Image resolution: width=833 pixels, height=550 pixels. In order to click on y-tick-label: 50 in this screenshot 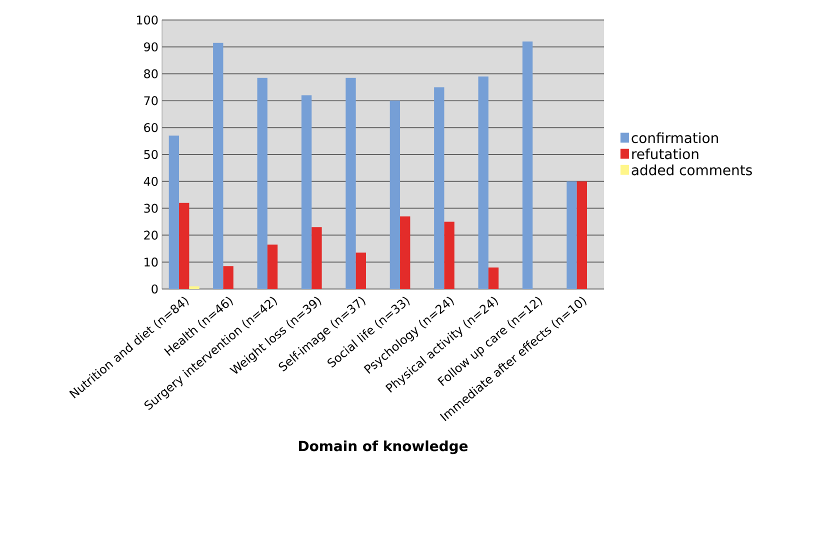, I will do `click(151, 155)`.